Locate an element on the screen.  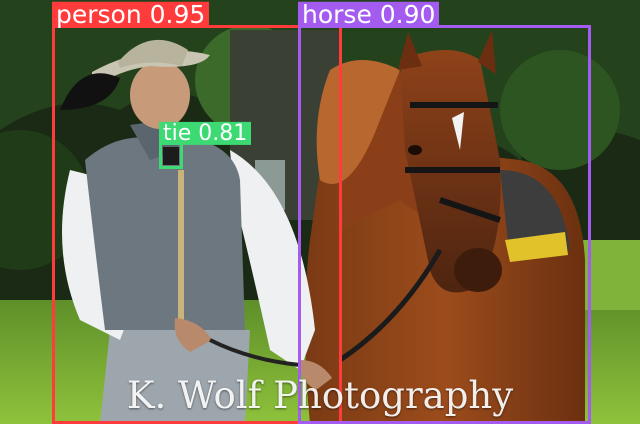
horse-detection-label: horse 0.90 is located at coordinates (369, 14).